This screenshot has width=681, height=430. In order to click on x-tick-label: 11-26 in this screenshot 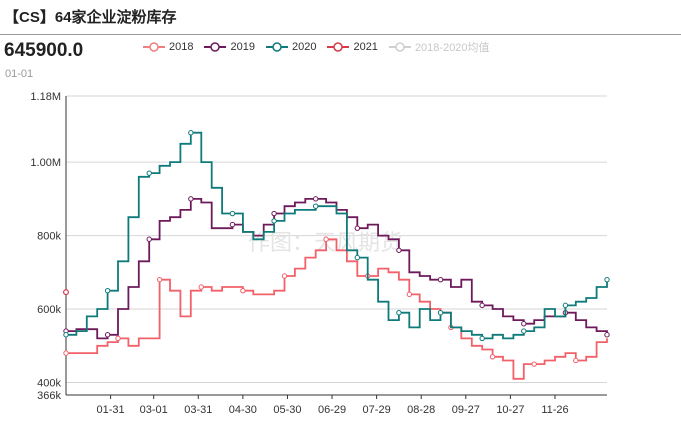, I will do `click(554, 410)`.